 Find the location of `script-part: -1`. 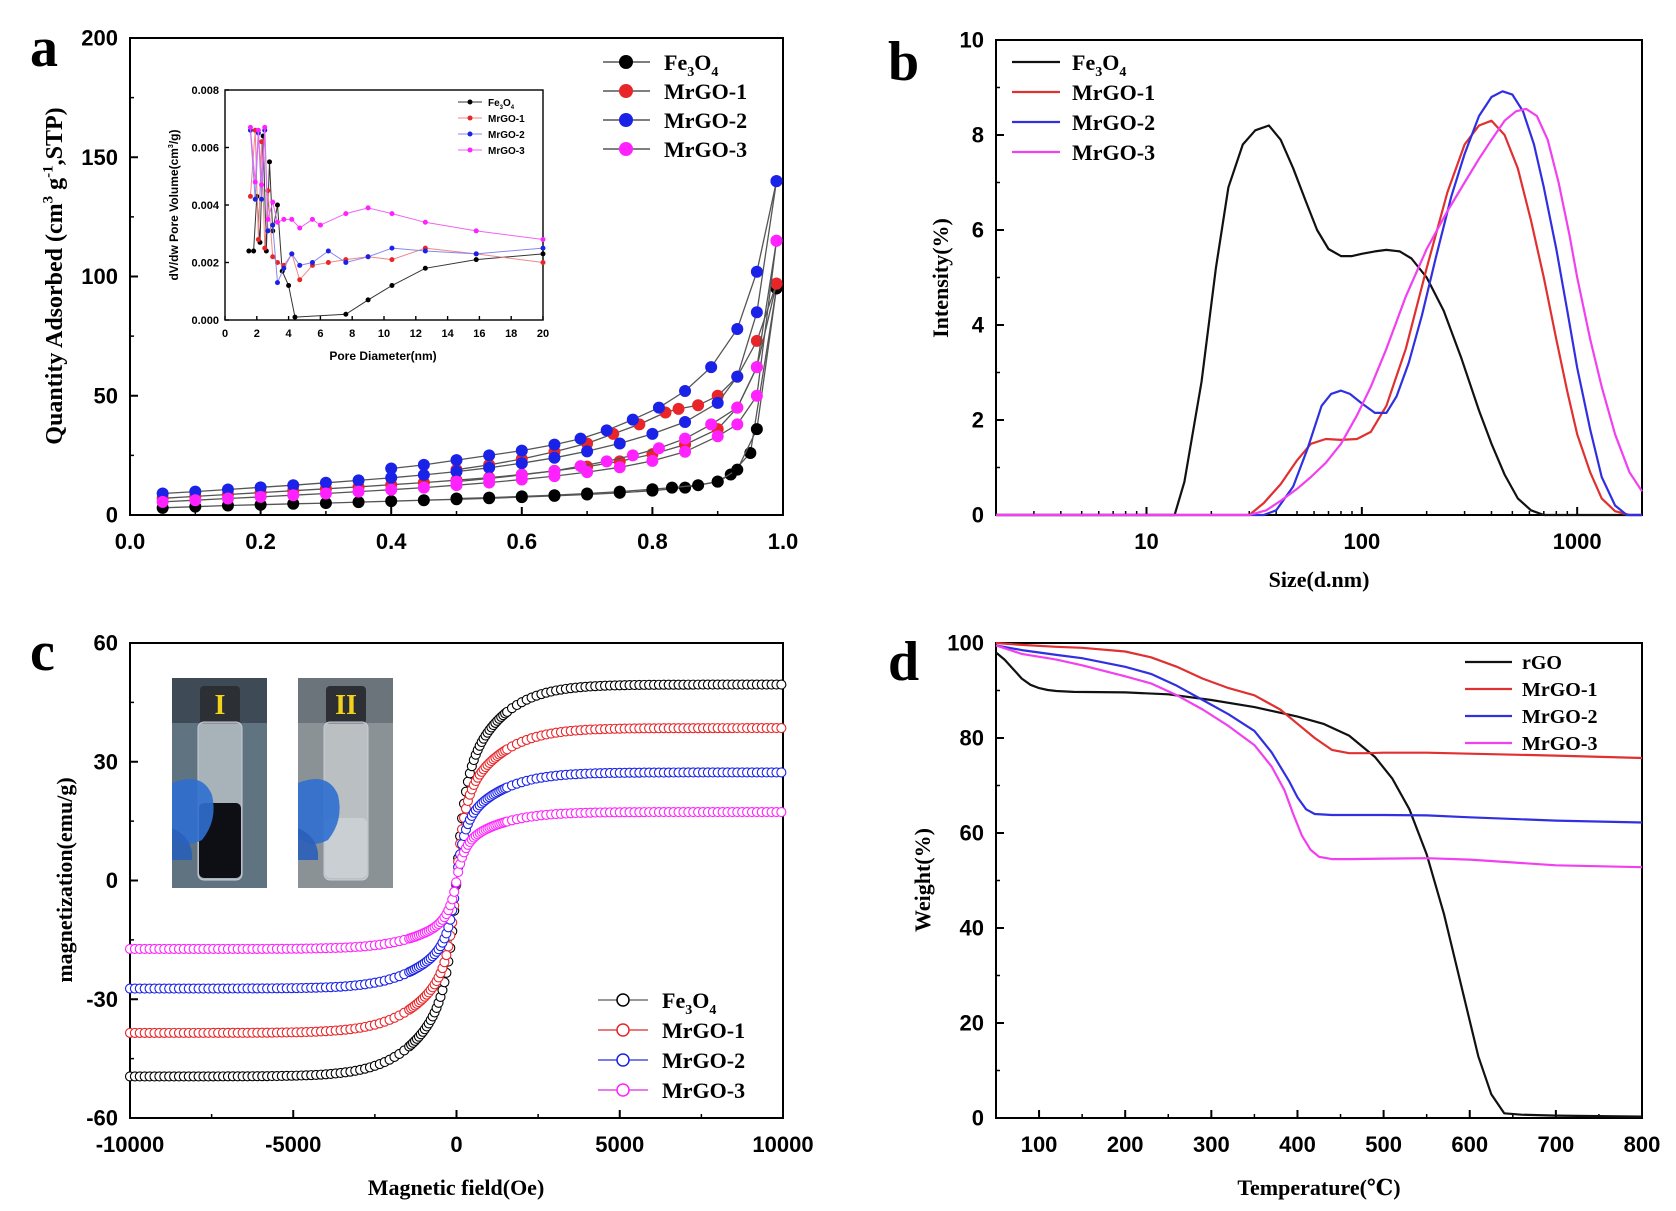

script-part: -1 is located at coordinates (48, 171).